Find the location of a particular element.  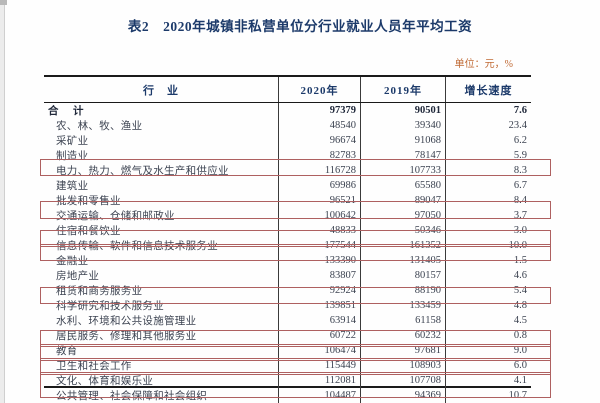

table-row: 公共管理、社会保障和社会组织 104487 94369 10.7 is located at coordinates (287, 395).